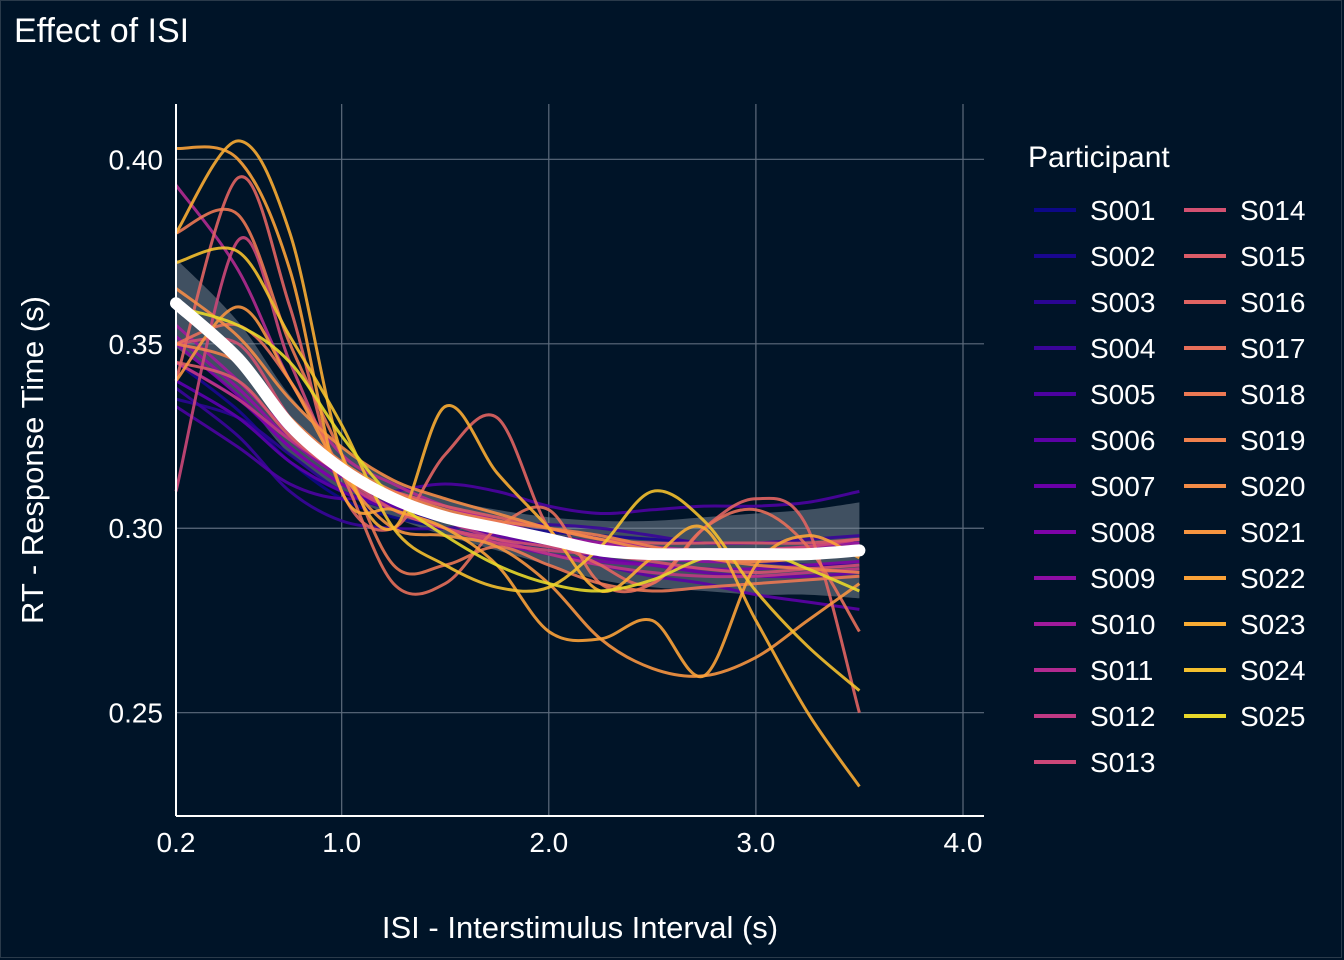 The width and height of the screenshot is (1344, 960). What do you see at coordinates (1122, 302) in the screenshot?
I see `legend-label-s003: S003` at bounding box center [1122, 302].